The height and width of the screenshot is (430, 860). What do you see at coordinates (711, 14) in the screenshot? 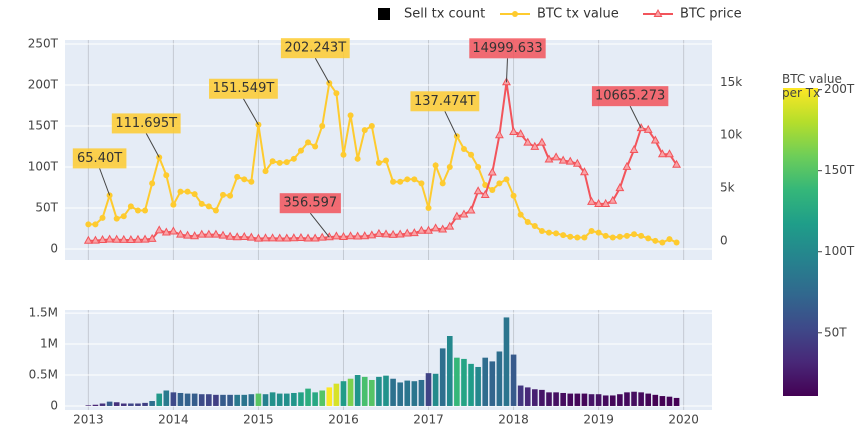
I see `legend-label: BTC price` at bounding box center [711, 14].